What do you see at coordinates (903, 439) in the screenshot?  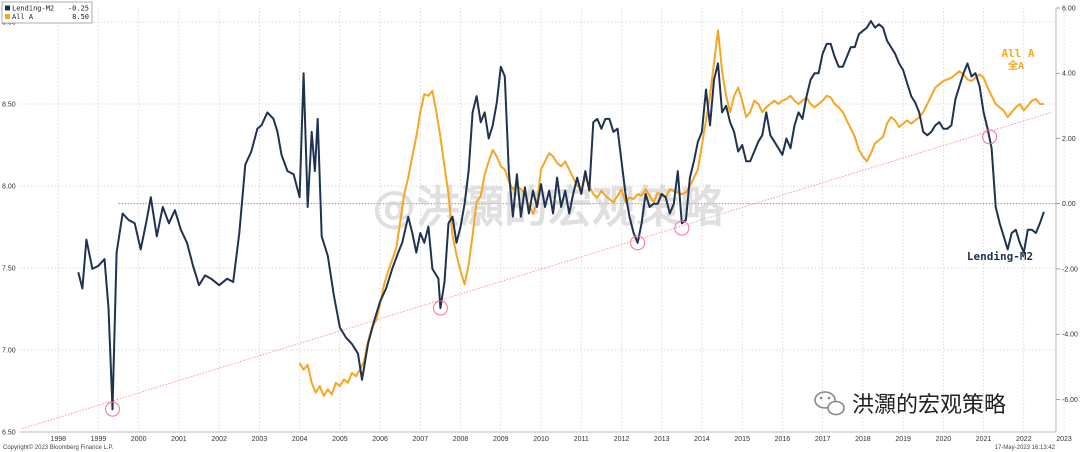 I see `x-tick-label: 2019` at bounding box center [903, 439].